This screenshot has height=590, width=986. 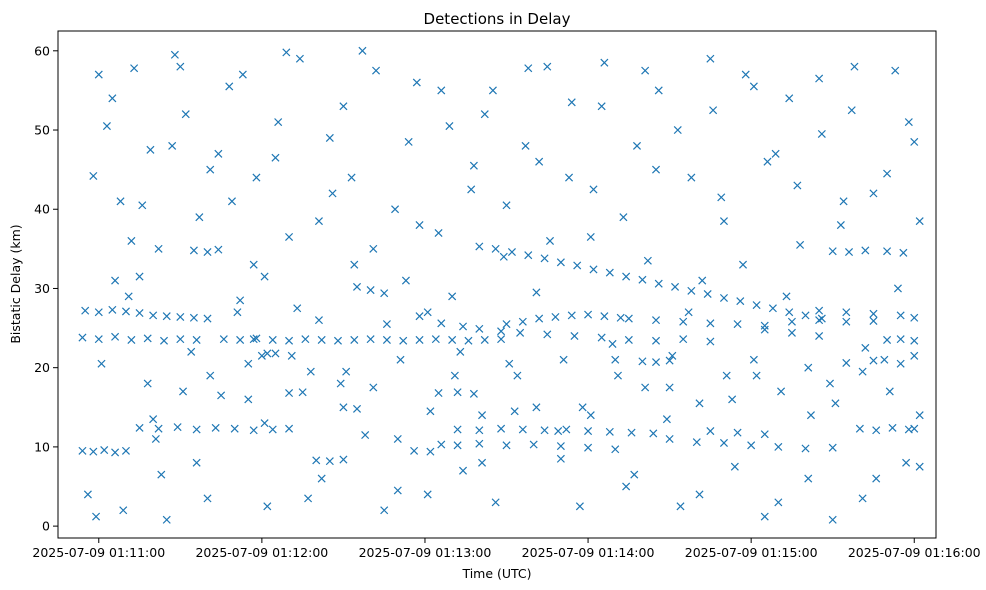 I want to click on y-tick-label: 60, so click(x=42, y=50).